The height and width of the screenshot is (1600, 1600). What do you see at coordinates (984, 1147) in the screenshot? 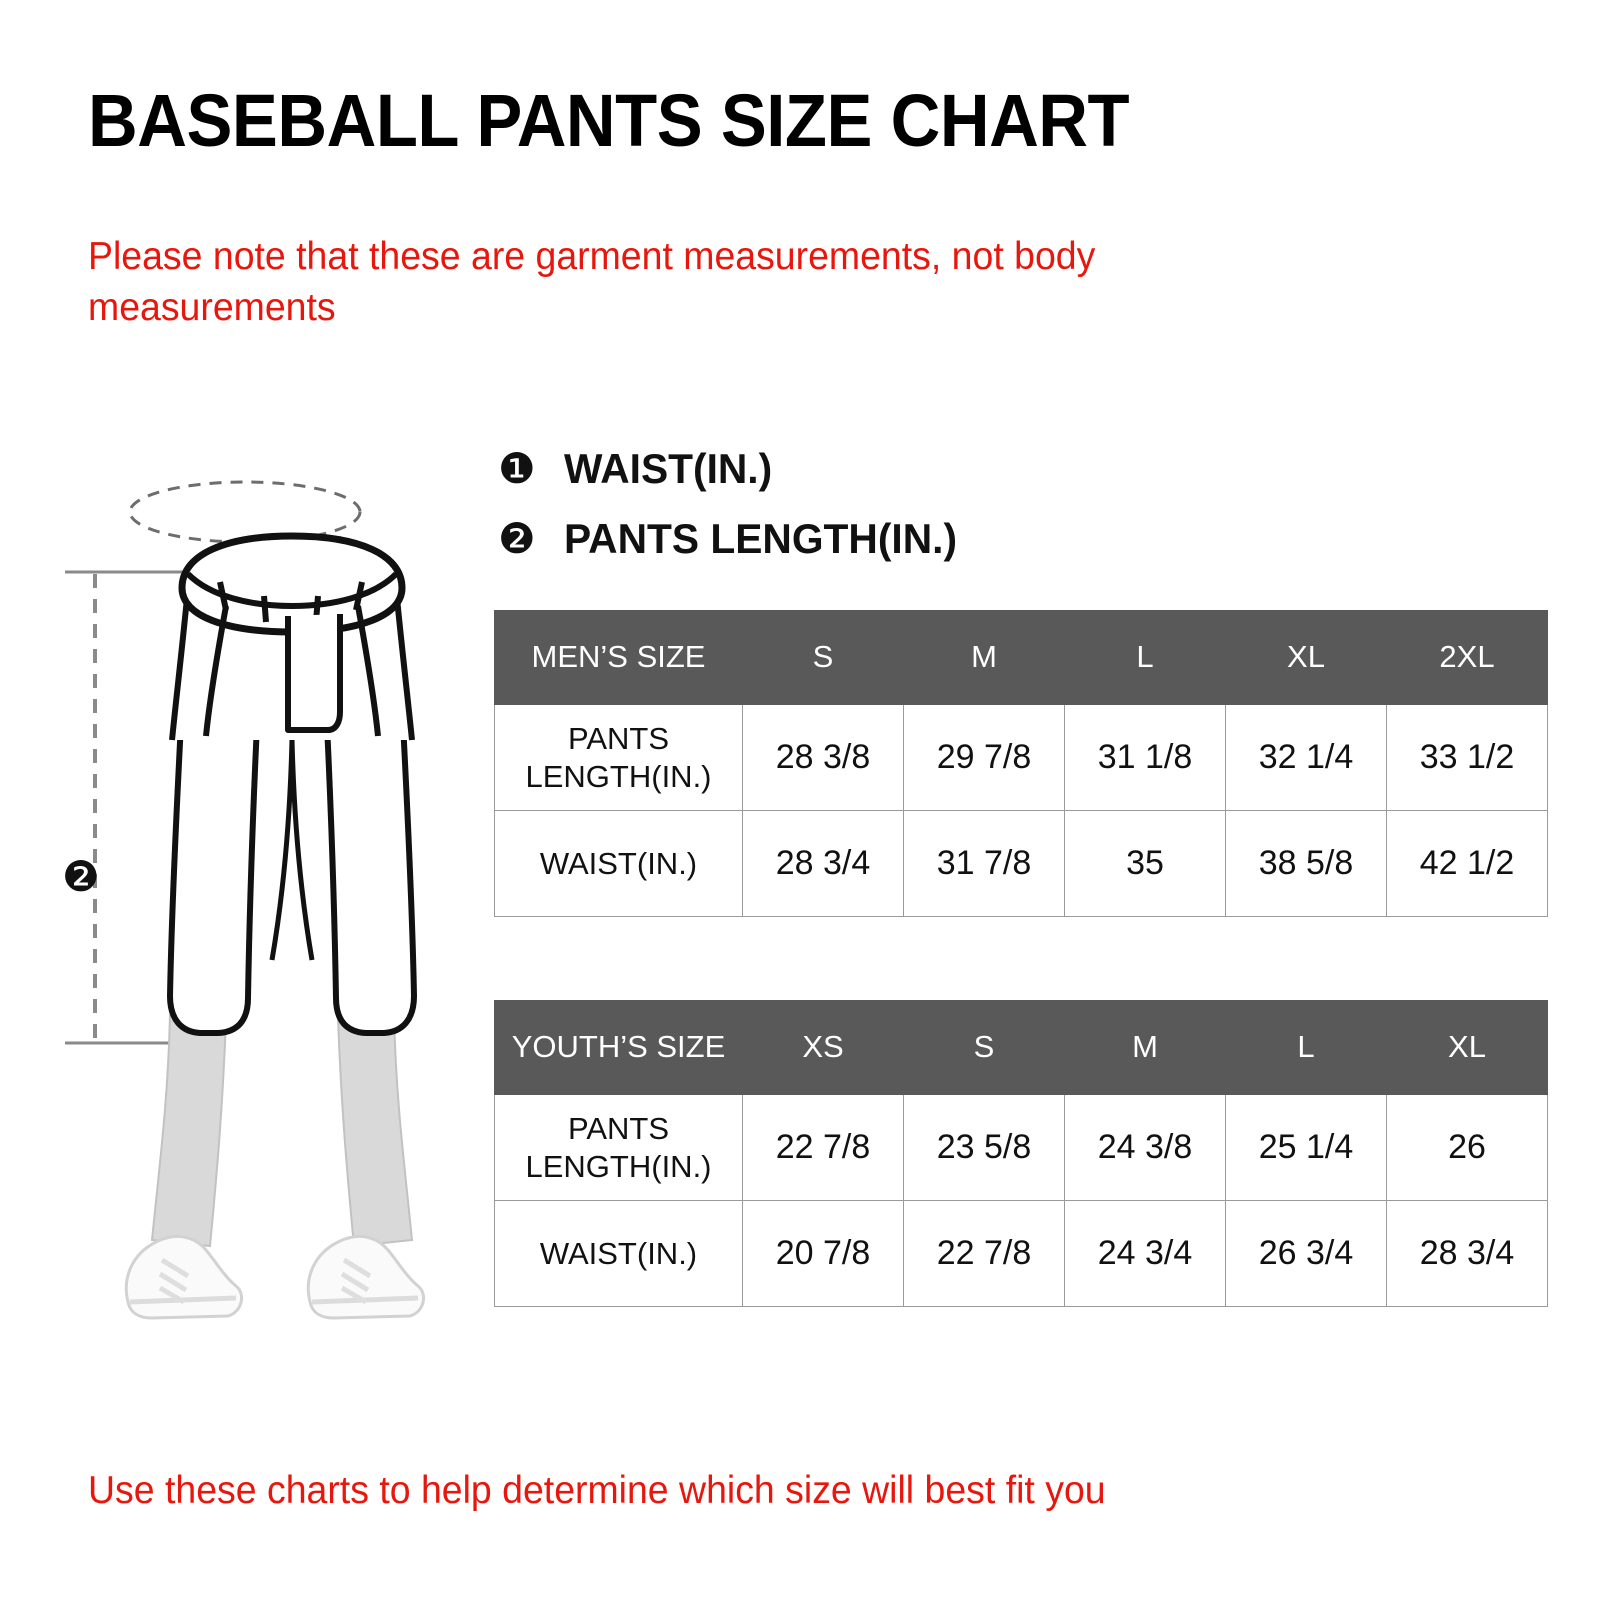
I see `youth-pants-length-s: 23 5/8` at bounding box center [984, 1147].